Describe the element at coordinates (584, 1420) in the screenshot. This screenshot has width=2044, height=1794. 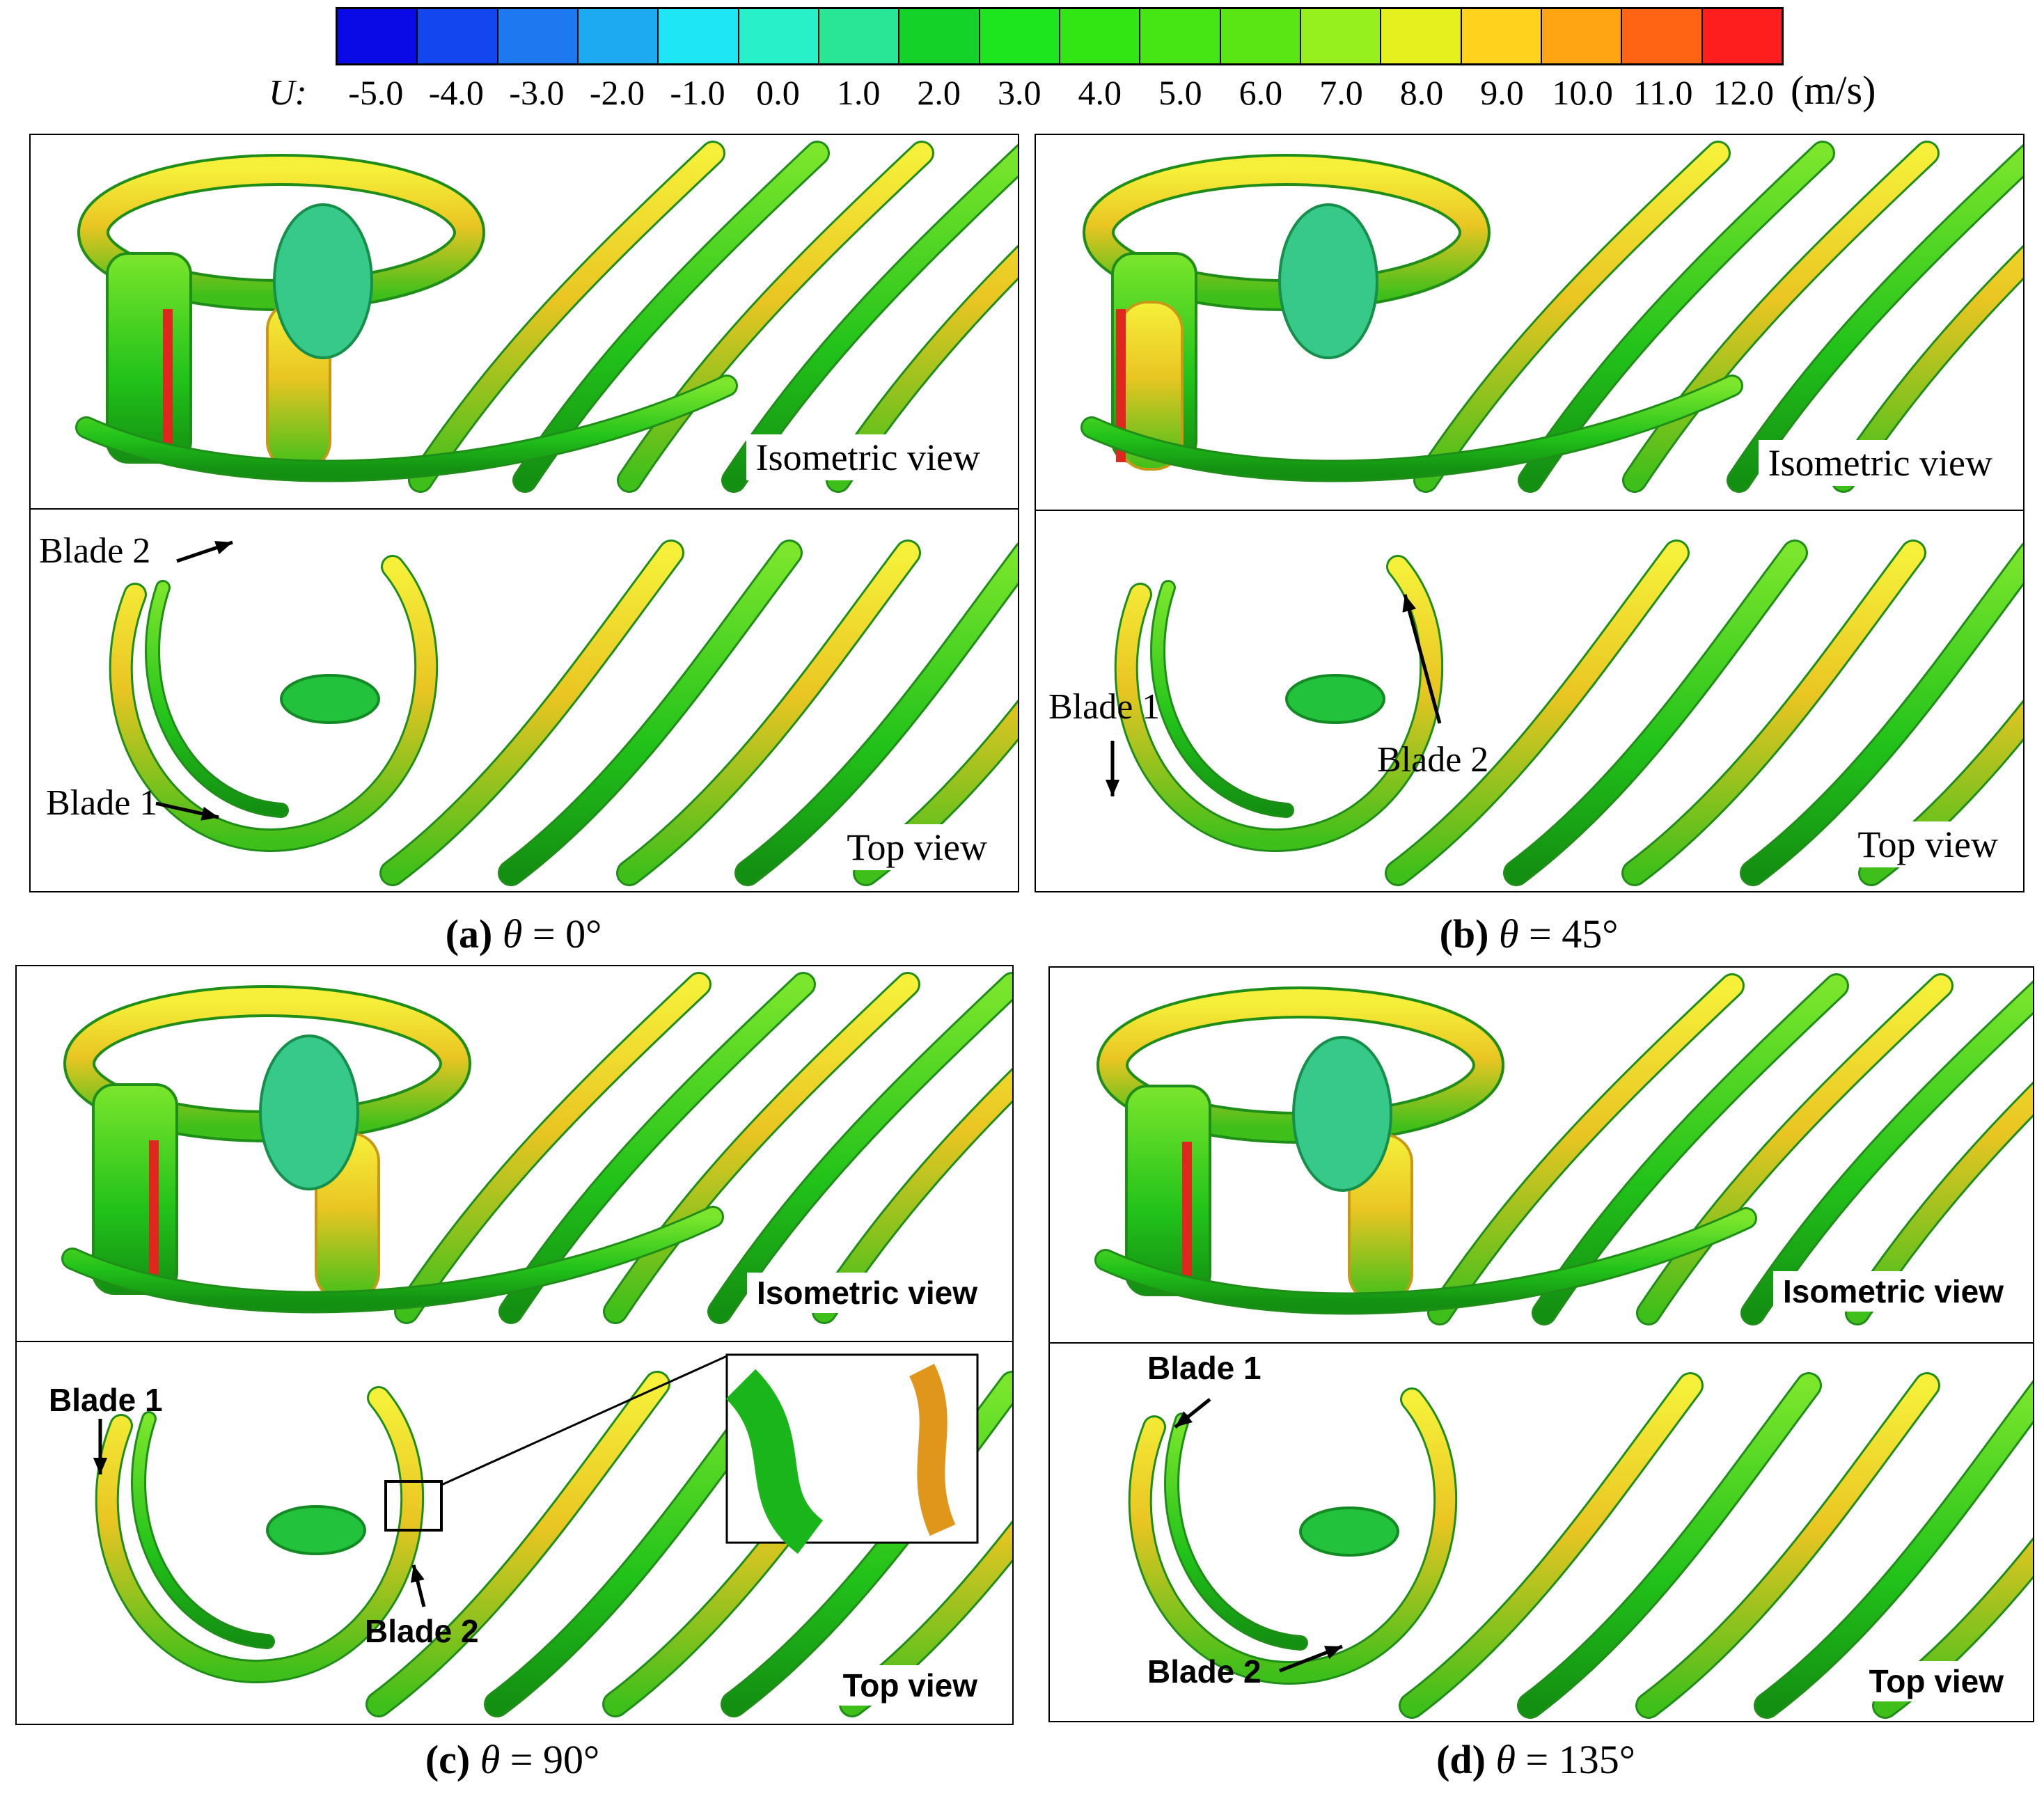
I see `zoom-leader-line` at that location.